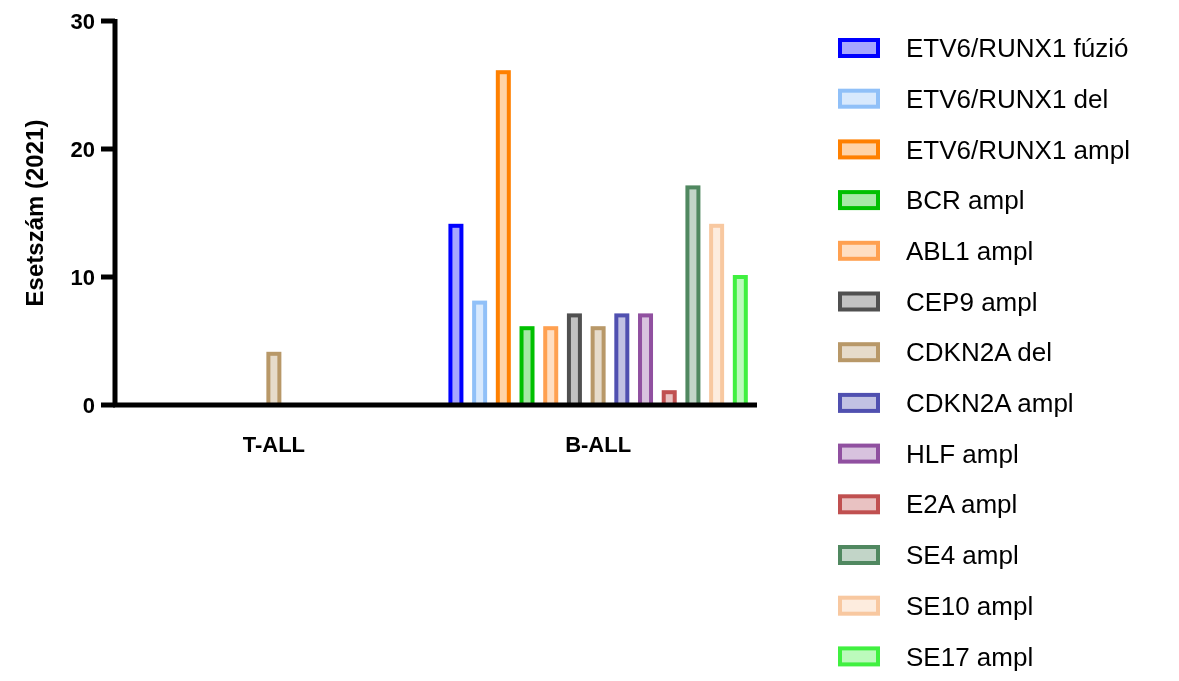 This screenshot has width=1179, height=681. What do you see at coordinates (88, 405) in the screenshot?
I see `y-tick-label: 0` at bounding box center [88, 405].